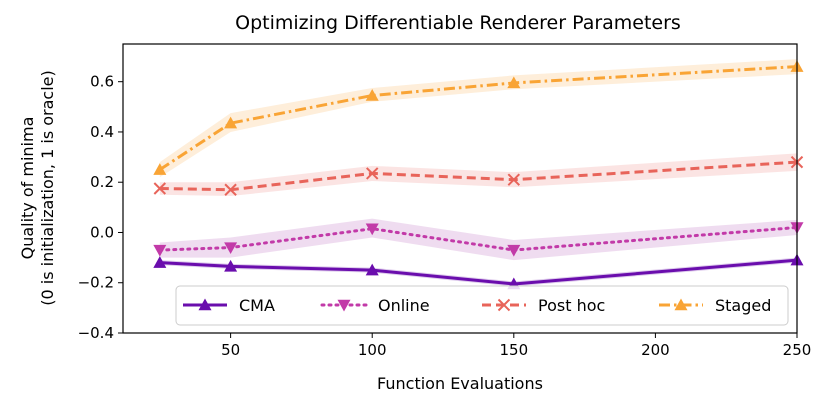 The height and width of the screenshot is (407, 830). What do you see at coordinates (102, 82) in the screenshot?
I see `y-tick-label: 0.6` at bounding box center [102, 82].